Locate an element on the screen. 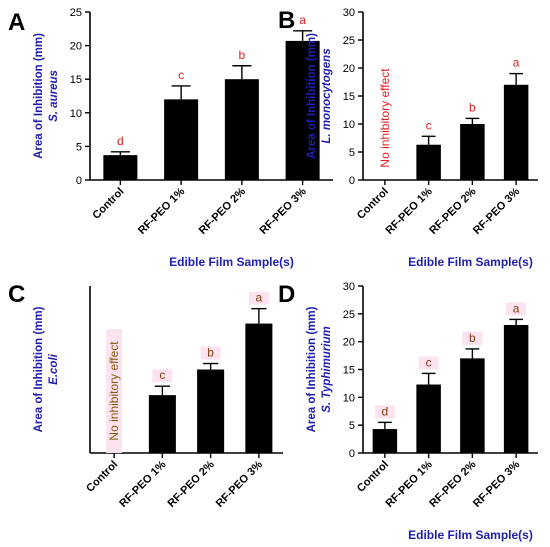 Image resolution: width=550 pixels, height=547 pixels. annotation-highlight is located at coordinates (114, 391).